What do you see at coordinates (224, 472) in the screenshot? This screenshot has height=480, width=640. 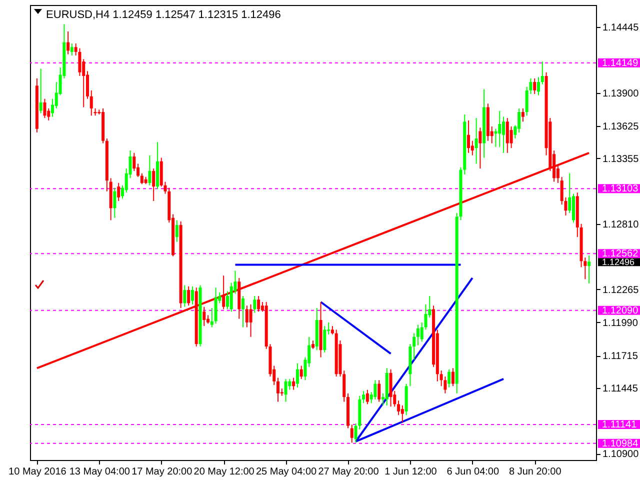 I see `x-tick-label: 20 May 12:00` at bounding box center [224, 472].